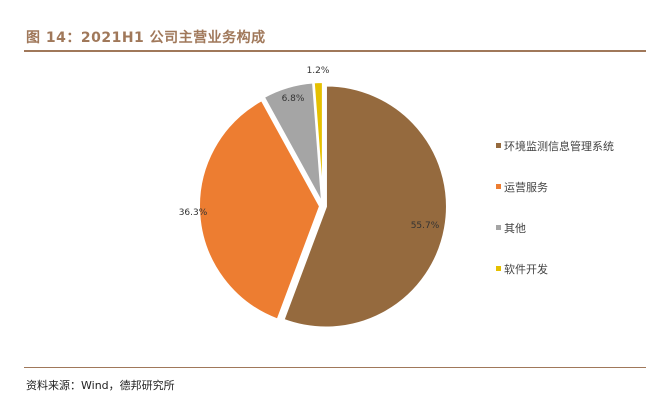 This screenshot has height=402, width=656. Describe the element at coordinates (526, 269) in the screenshot. I see `legend-label-3: 软件开发` at that location.